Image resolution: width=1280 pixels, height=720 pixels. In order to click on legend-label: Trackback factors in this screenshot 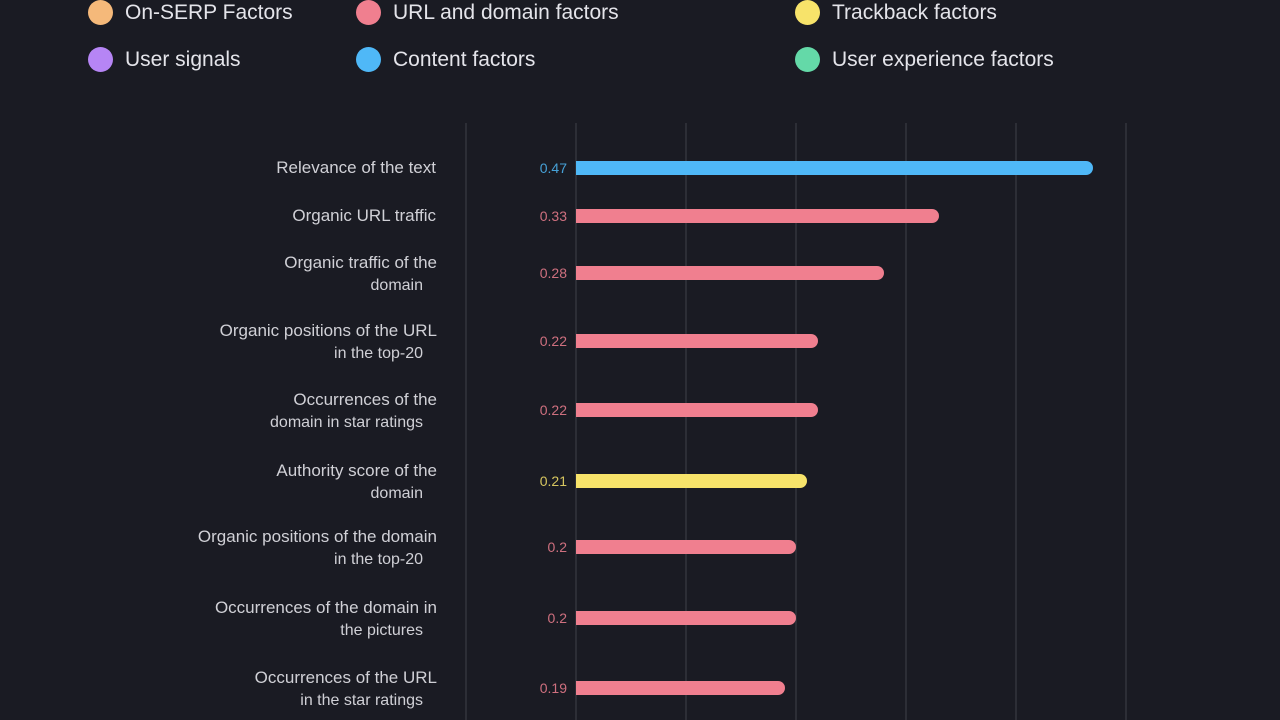, I will do `click(914, 12)`.